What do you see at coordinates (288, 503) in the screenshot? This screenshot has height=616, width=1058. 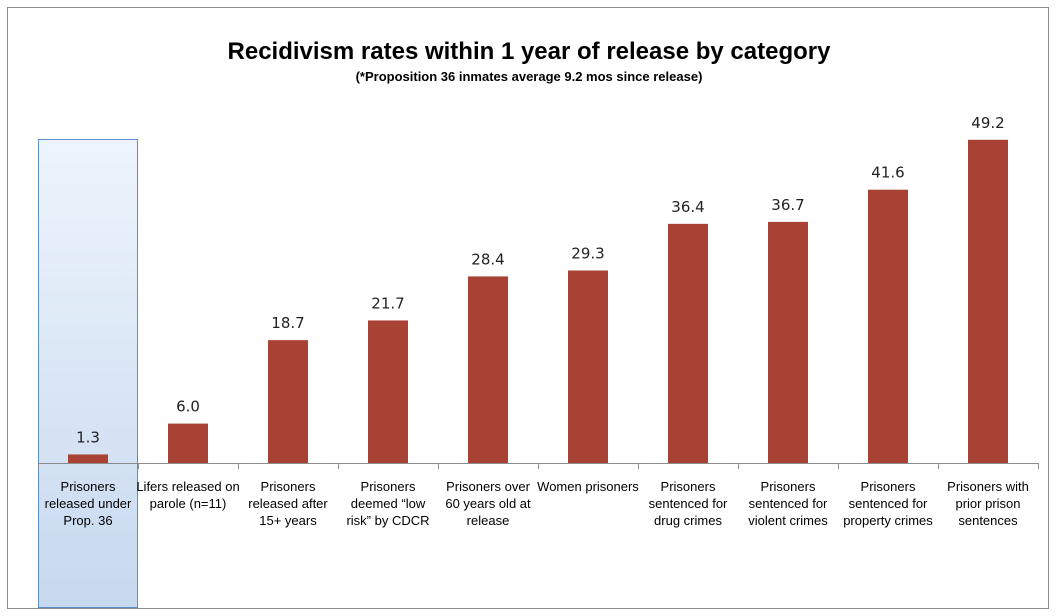 I see `category-label-3: Prisoners released after 15+ years` at bounding box center [288, 503].